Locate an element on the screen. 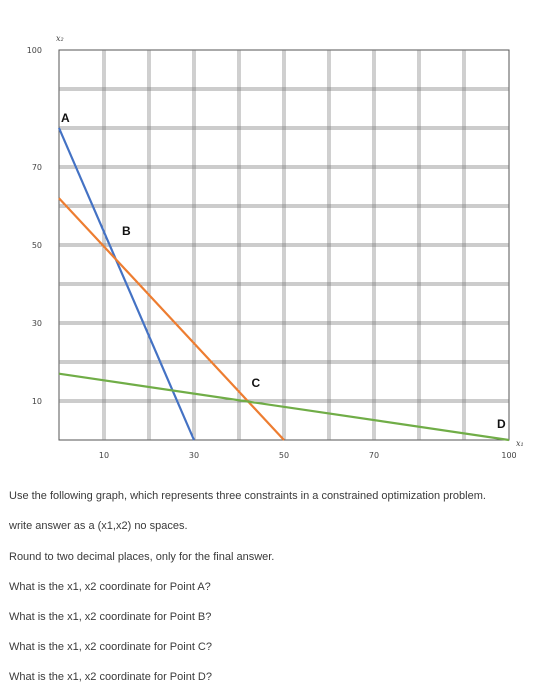 The image size is (546, 694). y-axis-label: x₂ is located at coordinates (60, 38).